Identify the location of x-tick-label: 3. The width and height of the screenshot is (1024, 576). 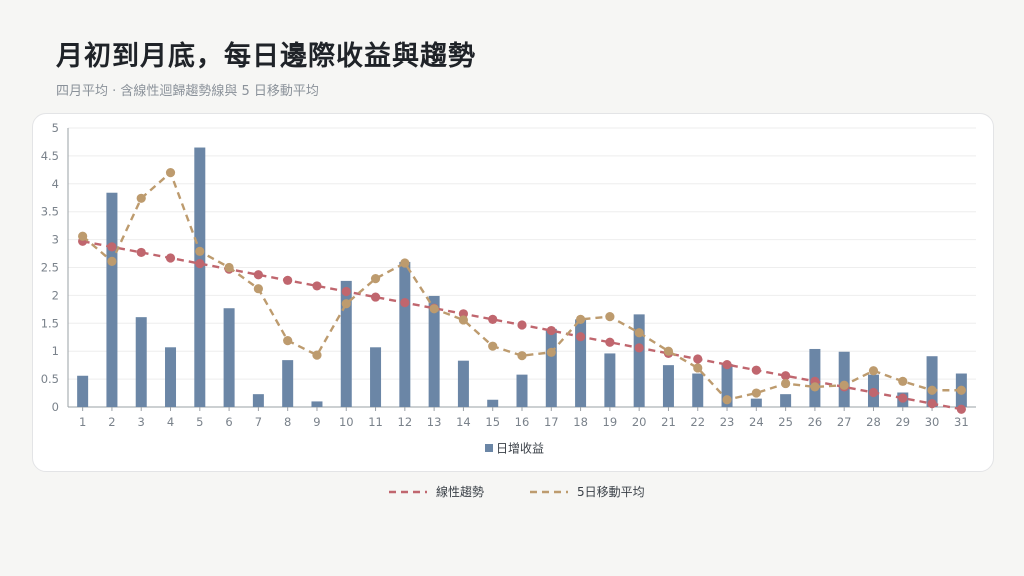
(141, 422).